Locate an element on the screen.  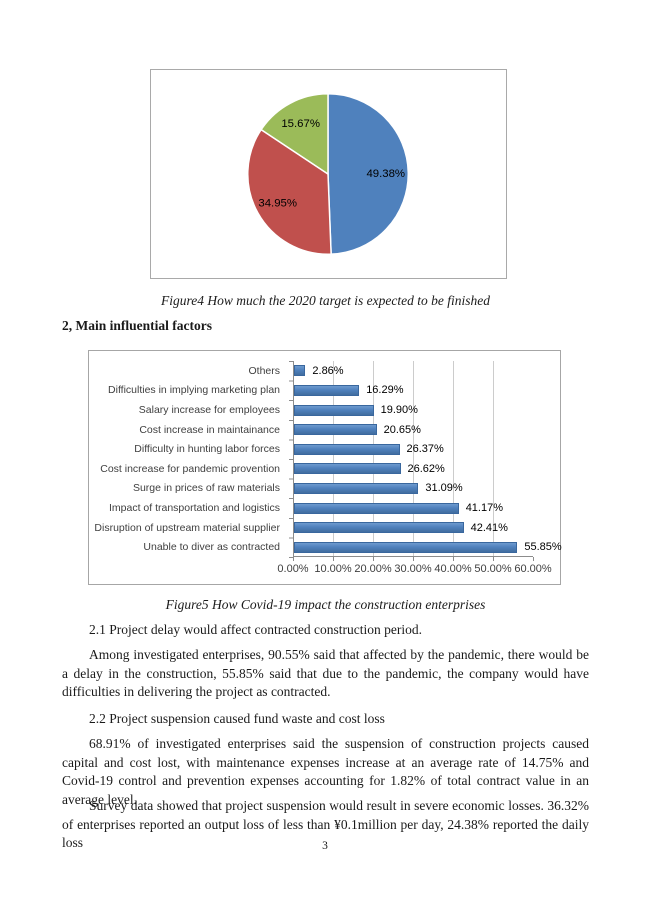
bar-value-label: 20.65% is located at coordinates (402, 429).